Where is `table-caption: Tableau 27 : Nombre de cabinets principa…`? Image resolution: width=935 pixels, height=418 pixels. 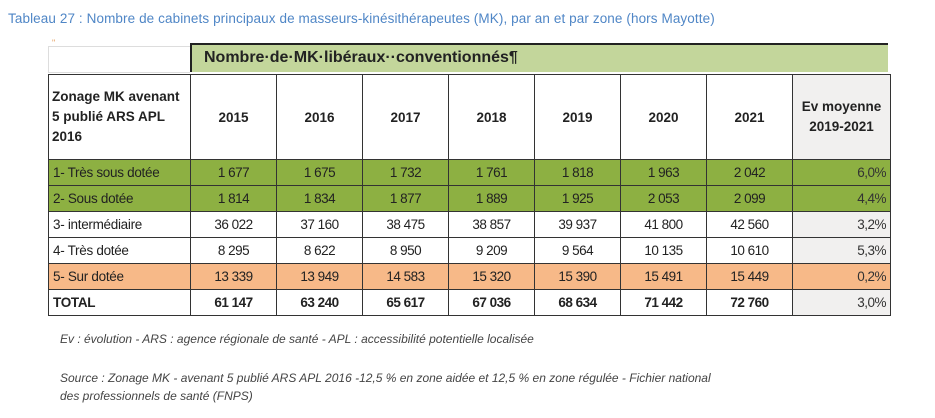 table-caption: Tableau 27 : Nombre de cabinets principa… is located at coordinates (361, 18).